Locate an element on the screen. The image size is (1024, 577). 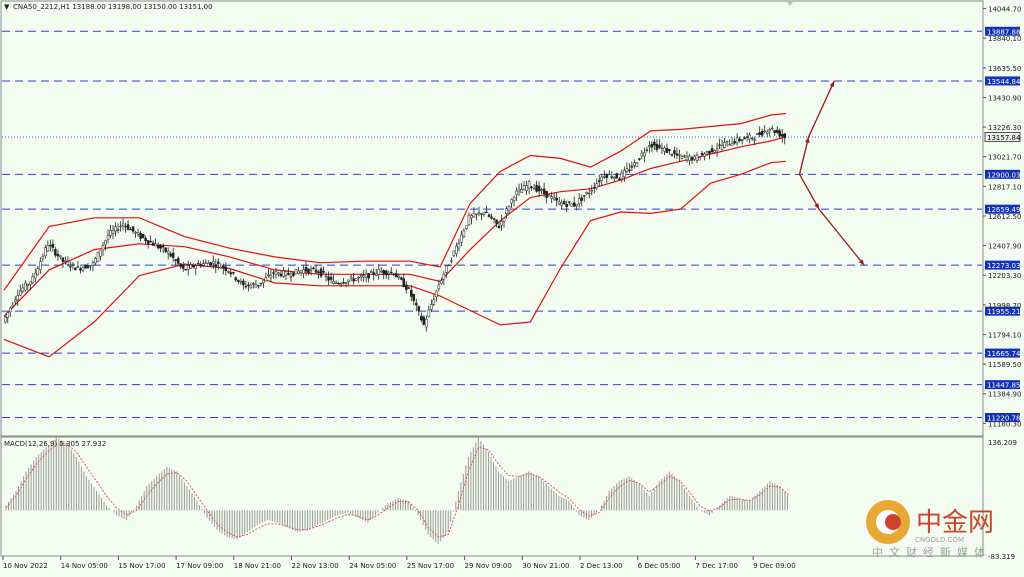
time-tick-label: 25 Nov 17:00 is located at coordinates (430, 566).